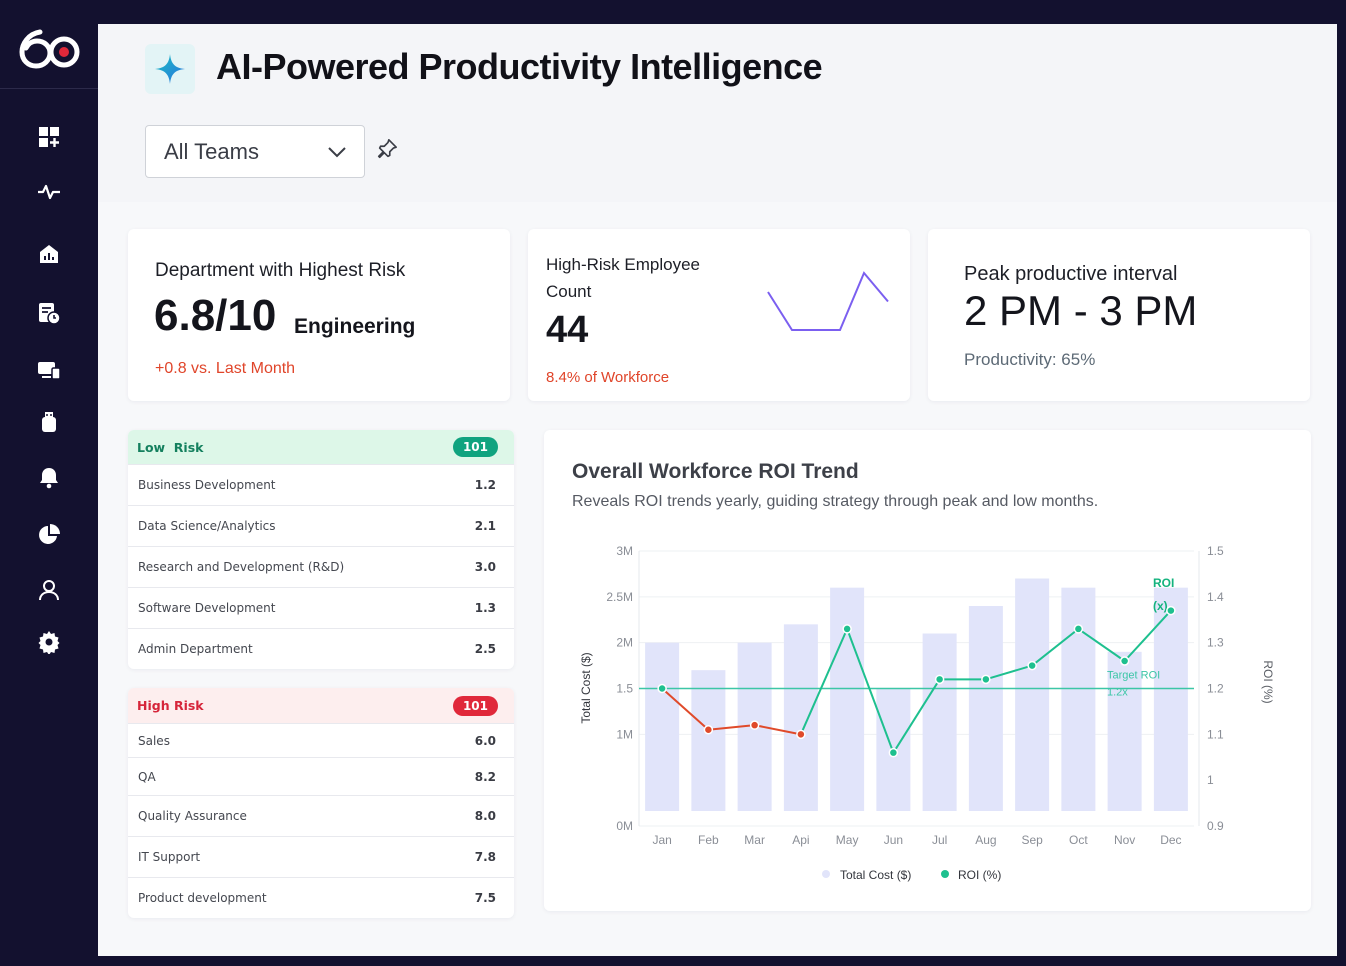 The width and height of the screenshot is (1346, 966). I want to click on right-tick-label: 1, so click(1210, 780).